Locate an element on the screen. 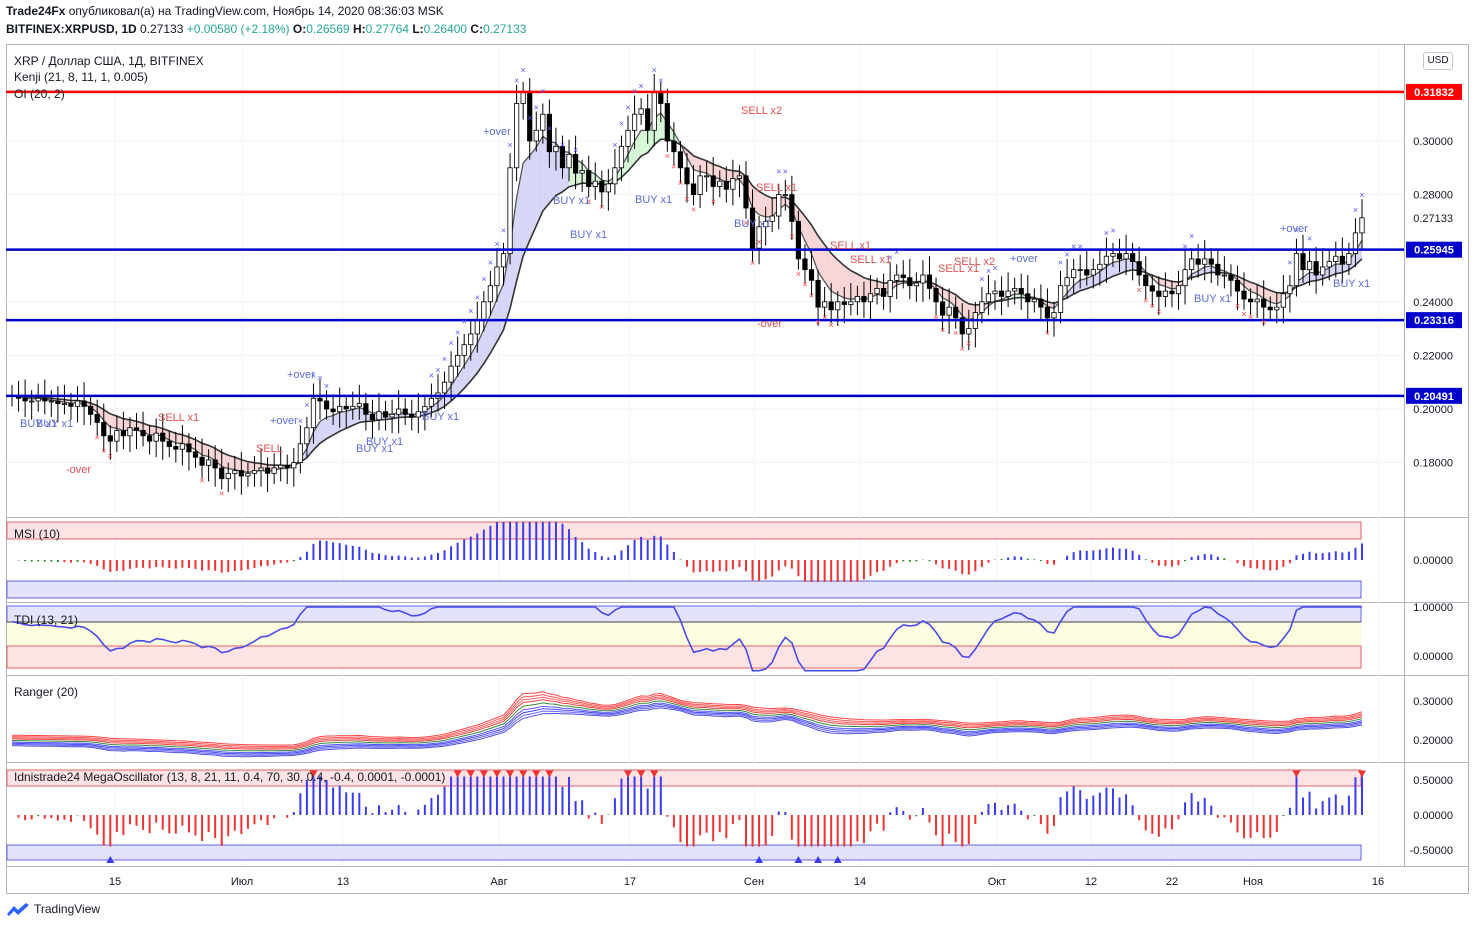  level-price-label: 0.25945 is located at coordinates (1434, 251).